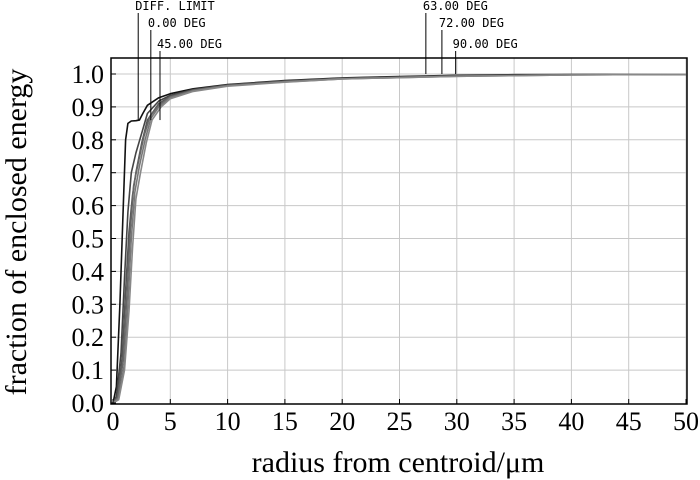 This screenshot has height=480, width=700. What do you see at coordinates (88, 206) in the screenshot?
I see `y-tick-label: 0.6` at bounding box center [88, 206].